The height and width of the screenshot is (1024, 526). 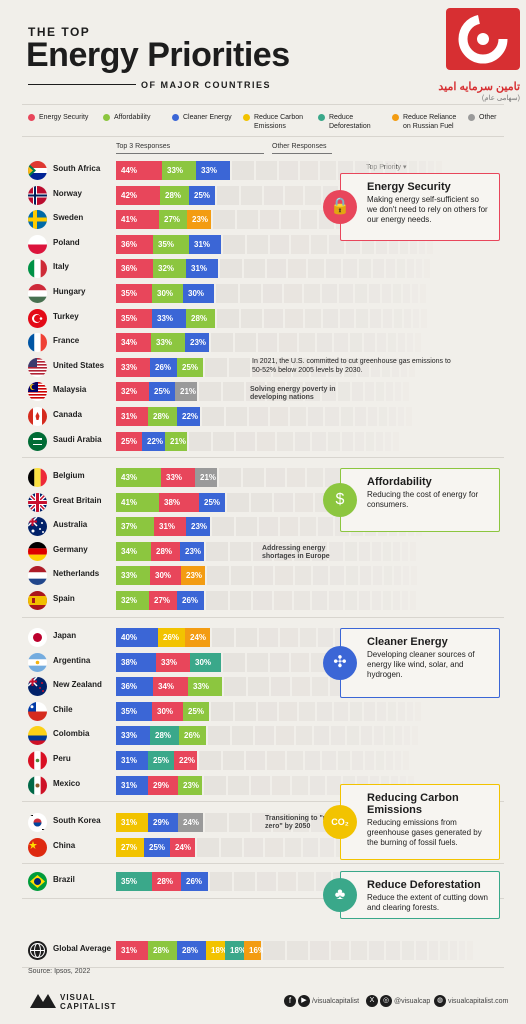 I want to click on flag-ca-icon, so click(x=37, y=416).